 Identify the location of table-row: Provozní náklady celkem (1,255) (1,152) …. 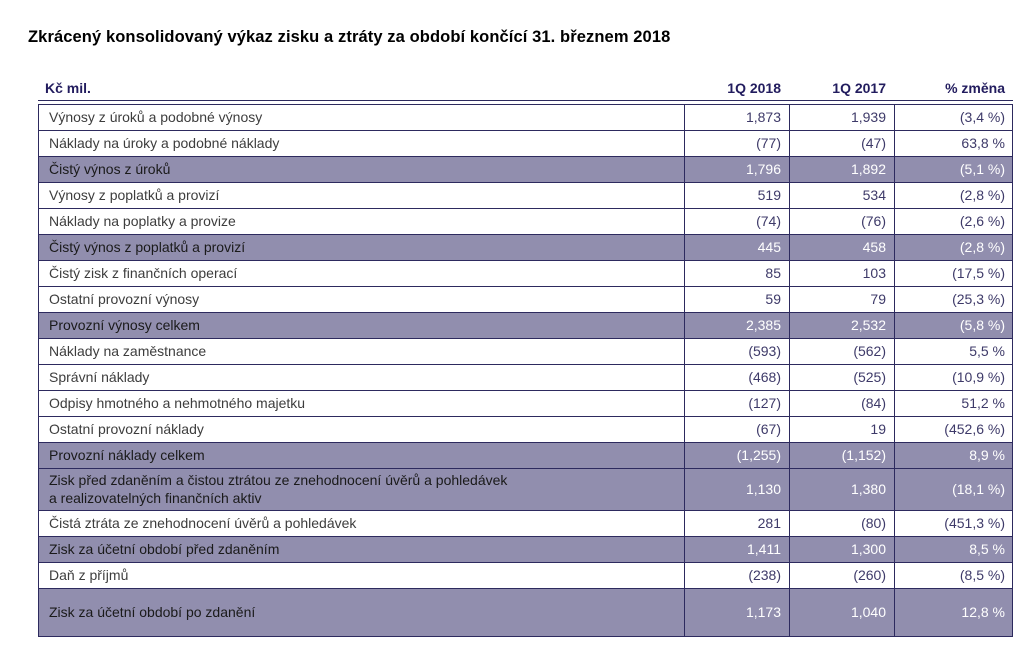
(525, 456).